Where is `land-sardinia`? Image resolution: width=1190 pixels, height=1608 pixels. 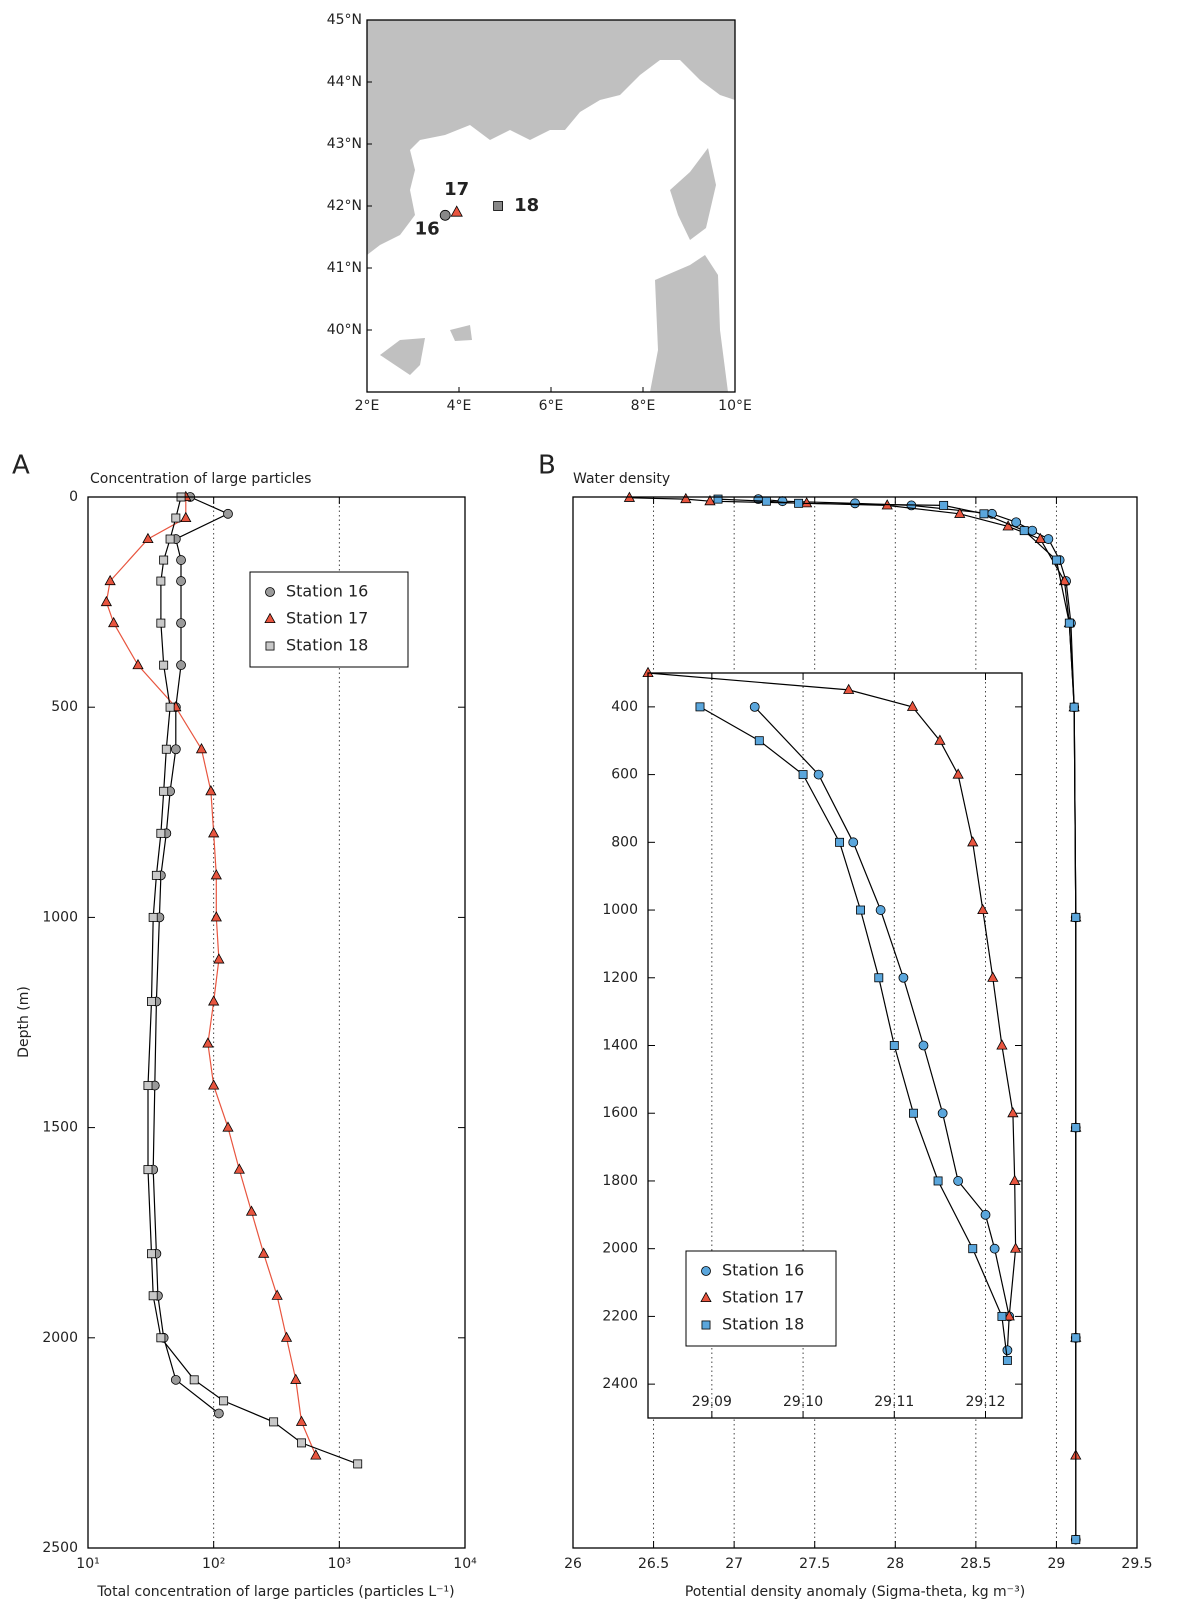 land-sardinia is located at coordinates (689, 323).